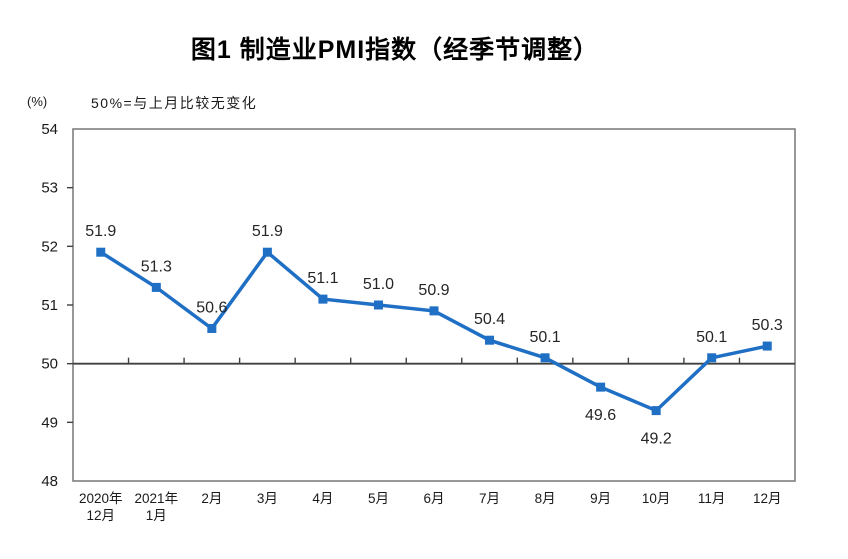 This screenshot has width=848, height=559. Describe the element at coordinates (267, 498) in the screenshot. I see `x-axis-tick-label: 3月` at that location.